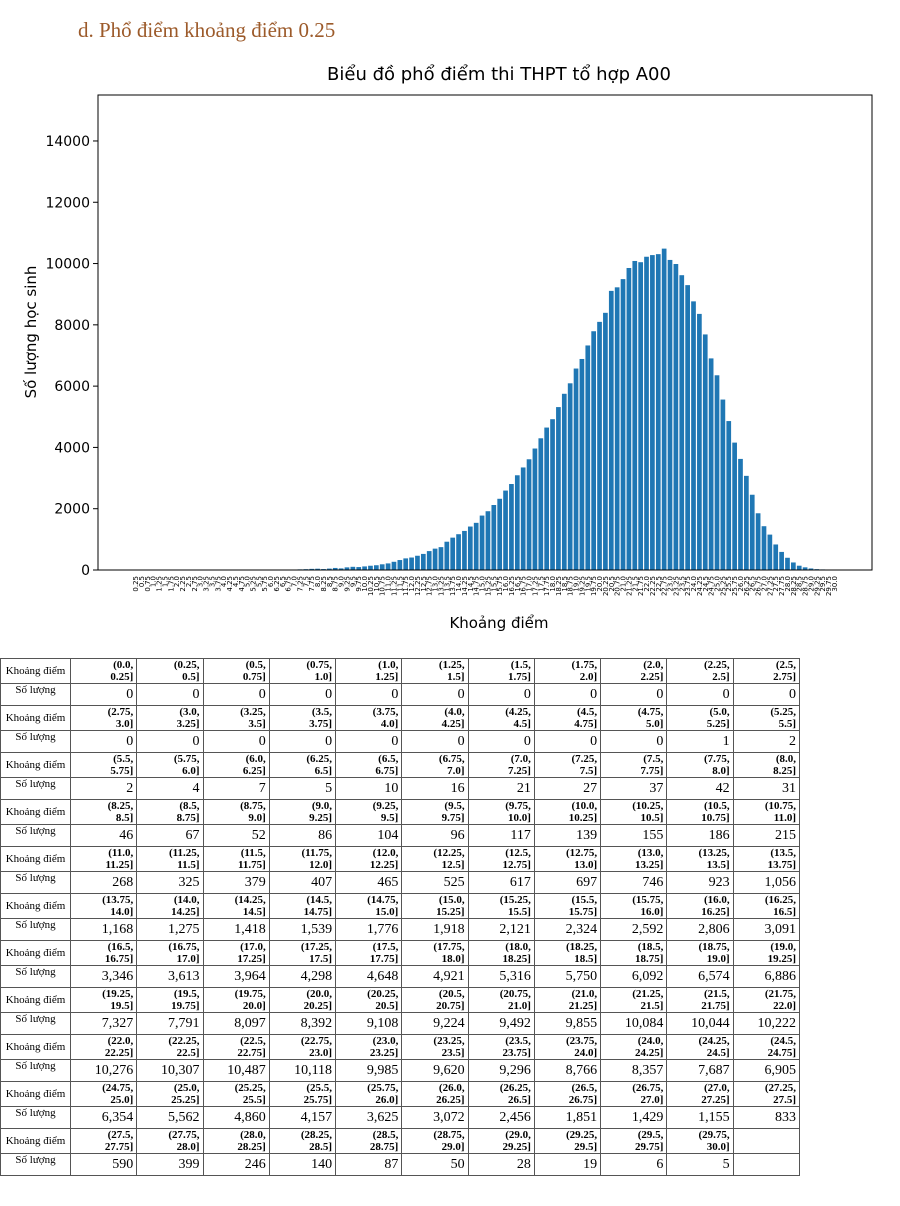  I want to click on interval-cell: (16.0, 16.25], so click(700, 906).